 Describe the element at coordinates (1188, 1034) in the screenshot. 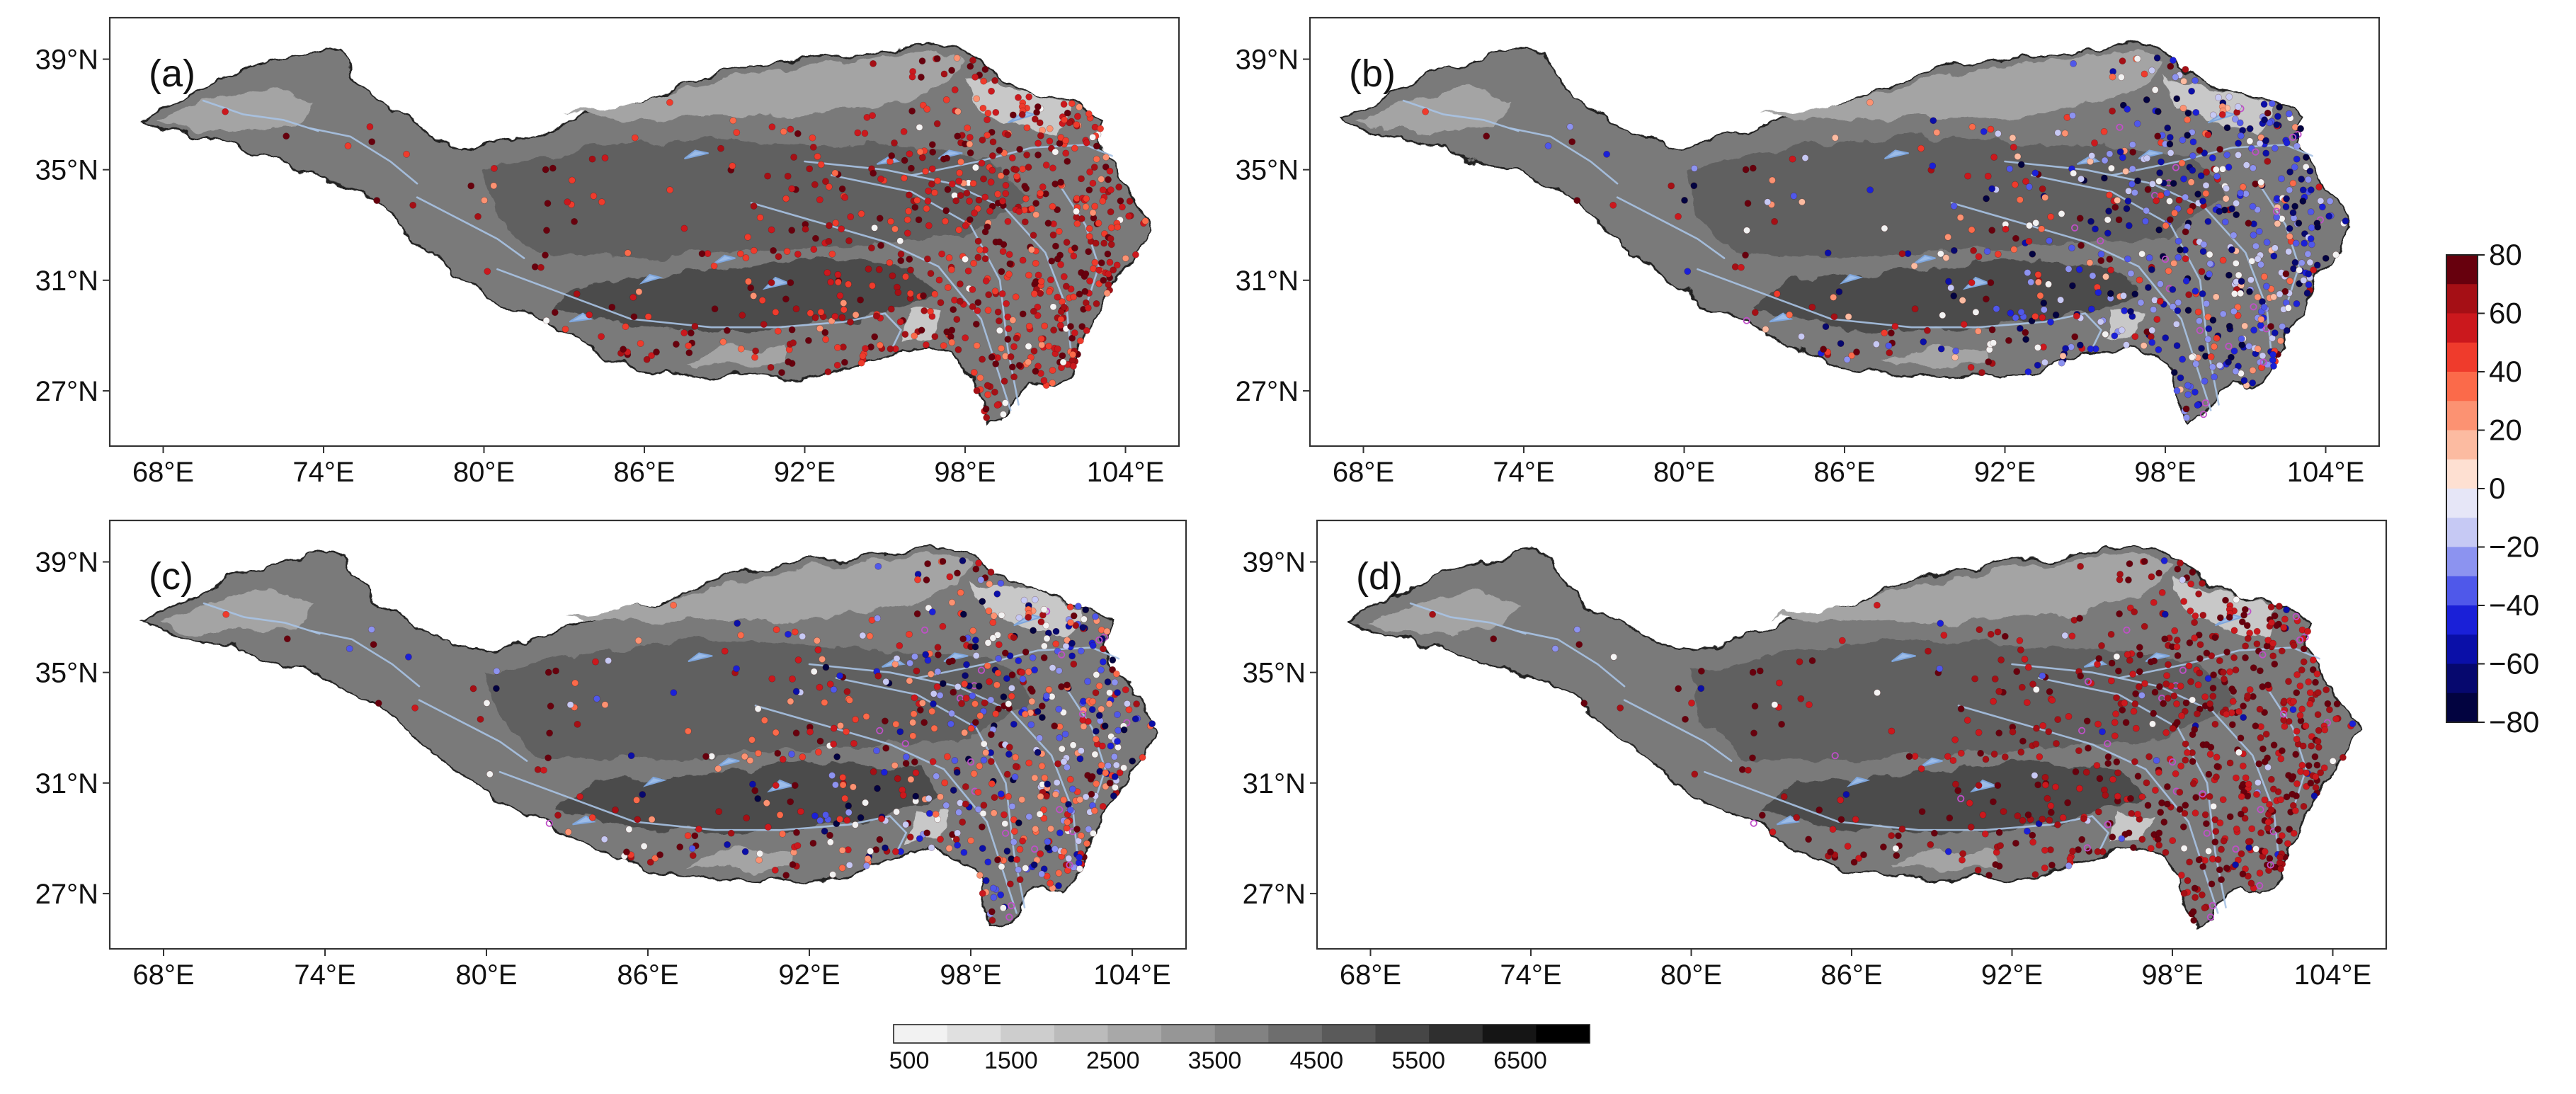

I see `colorbar-swatch` at that location.